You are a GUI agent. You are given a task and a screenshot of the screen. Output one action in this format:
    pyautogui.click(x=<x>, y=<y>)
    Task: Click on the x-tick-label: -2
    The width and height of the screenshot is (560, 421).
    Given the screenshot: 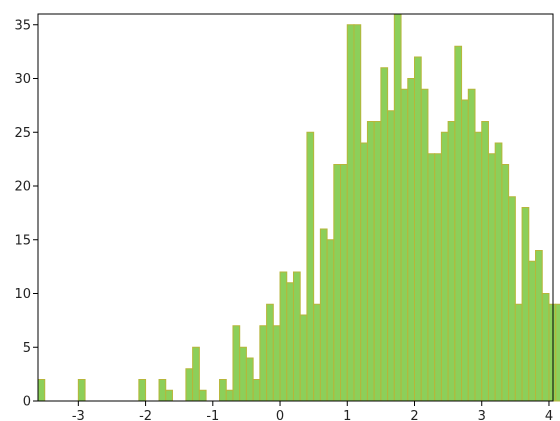 What is the action you would take?
    pyautogui.click(x=145, y=415)
    